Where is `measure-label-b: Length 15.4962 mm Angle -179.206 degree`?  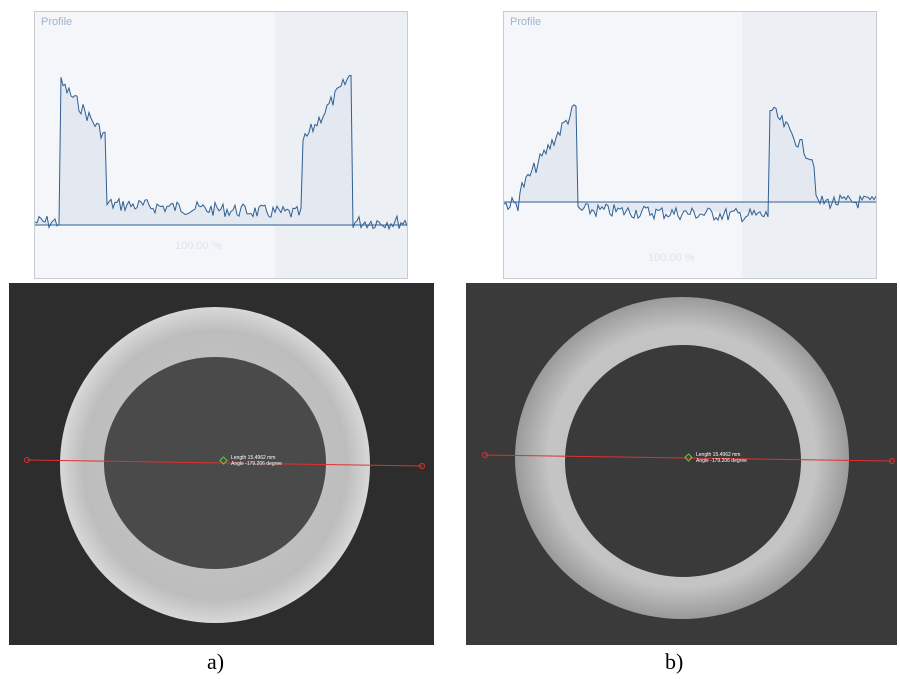 measure-label-b: Length 15.4962 mm Angle -179.206 degree is located at coordinates (721, 458).